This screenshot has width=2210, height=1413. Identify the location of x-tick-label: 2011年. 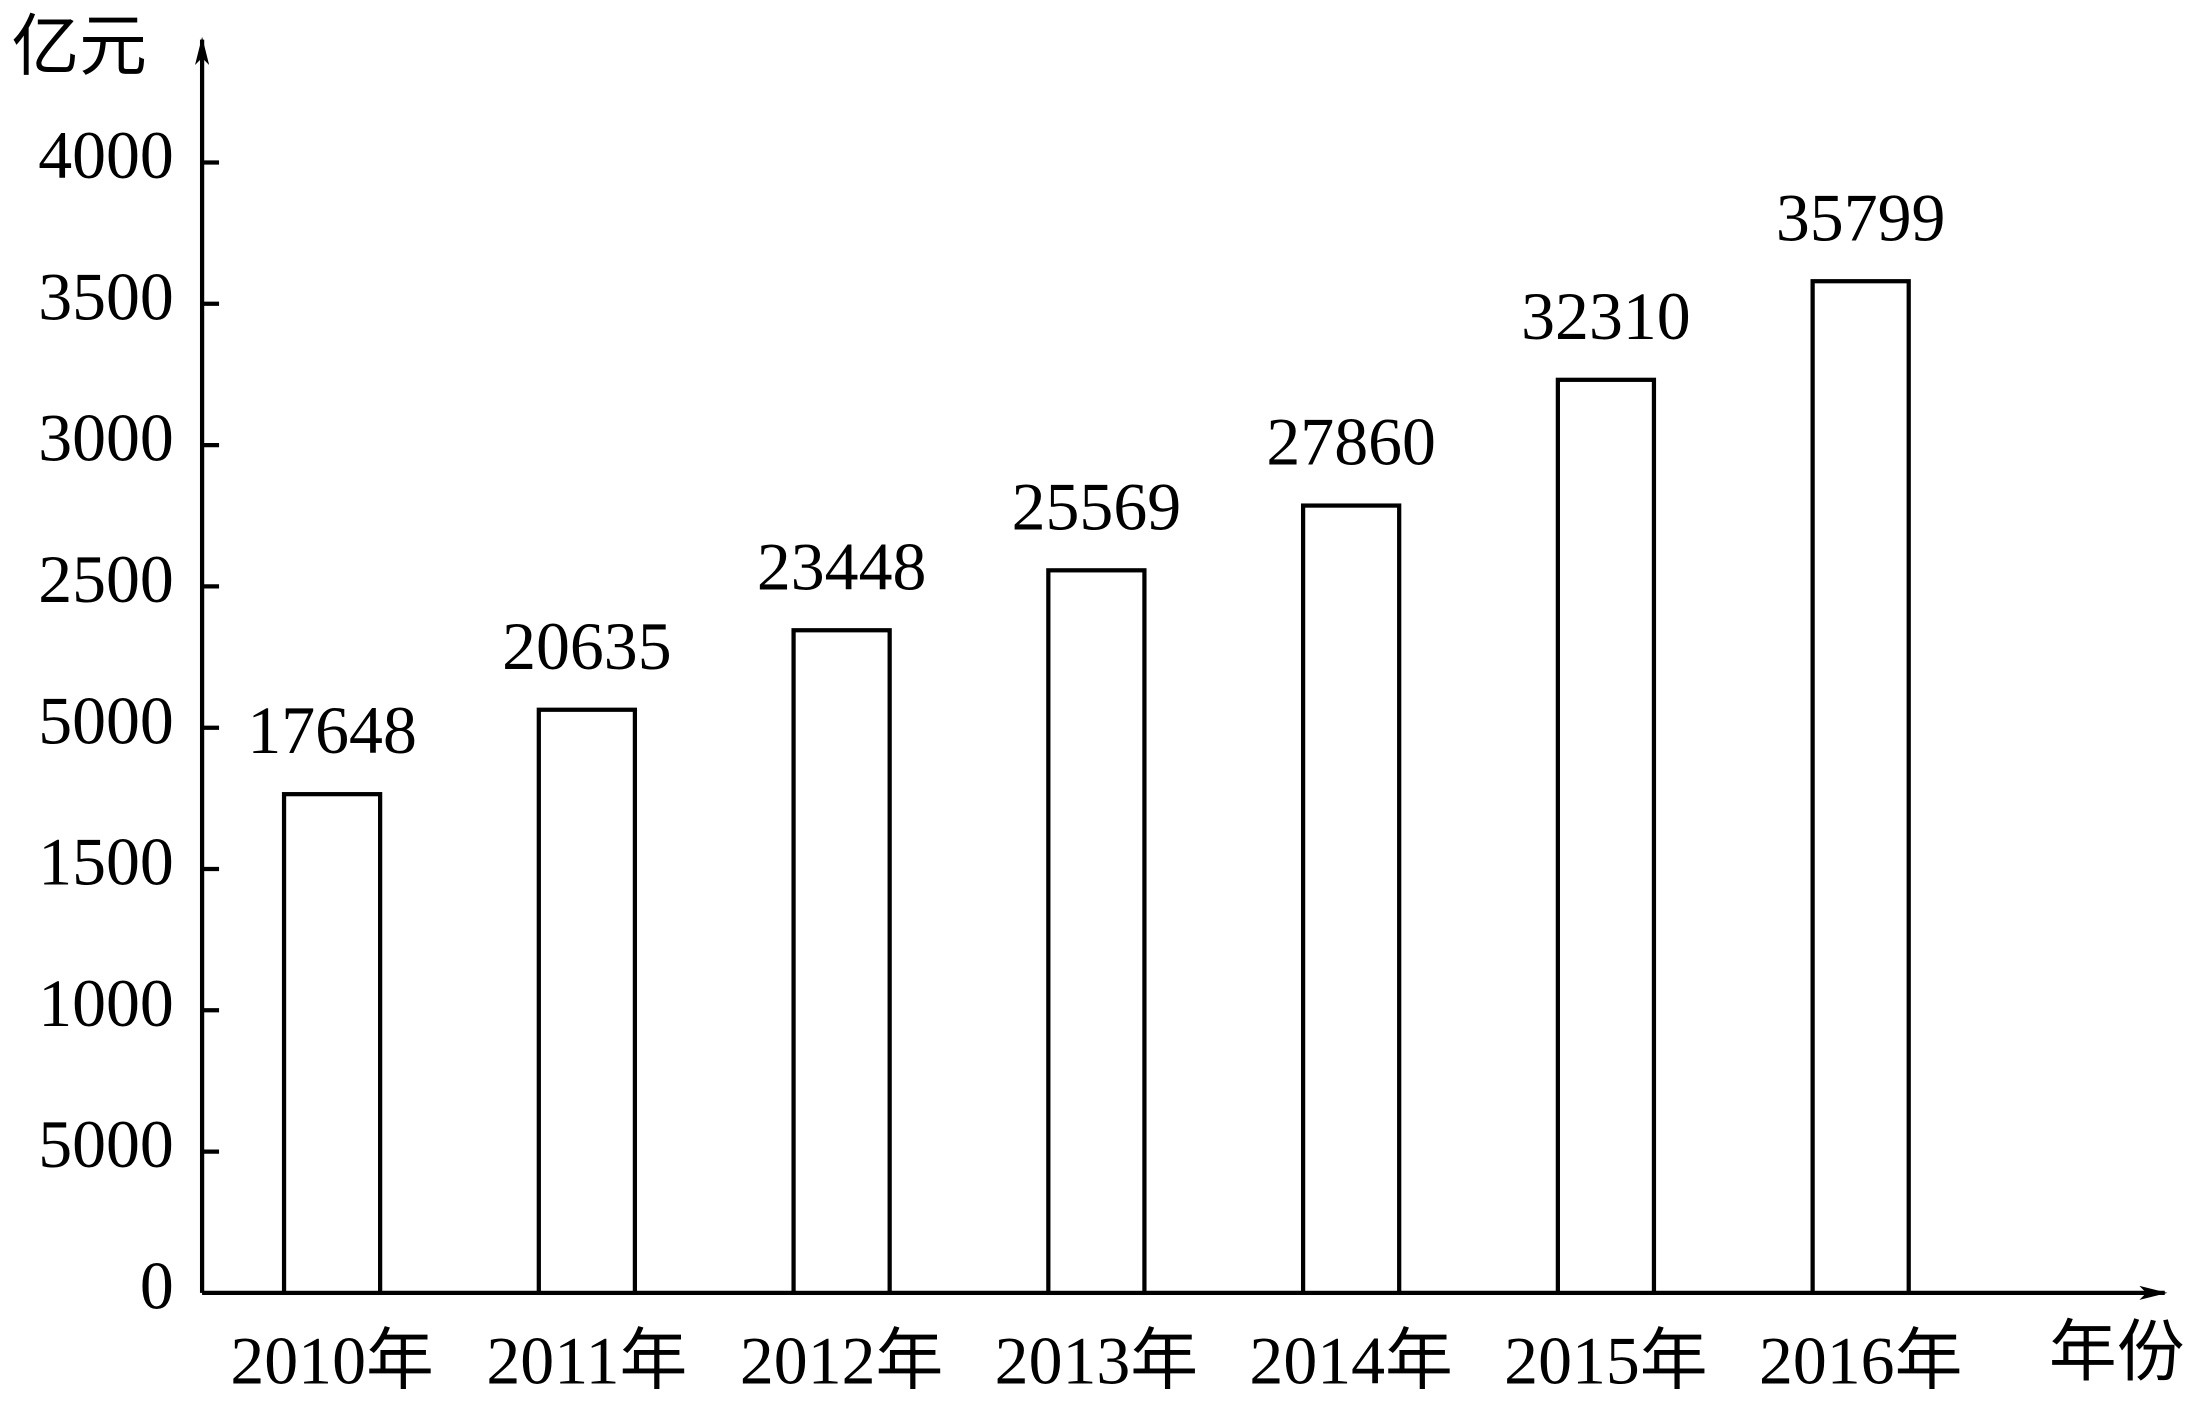
(586, 1360).